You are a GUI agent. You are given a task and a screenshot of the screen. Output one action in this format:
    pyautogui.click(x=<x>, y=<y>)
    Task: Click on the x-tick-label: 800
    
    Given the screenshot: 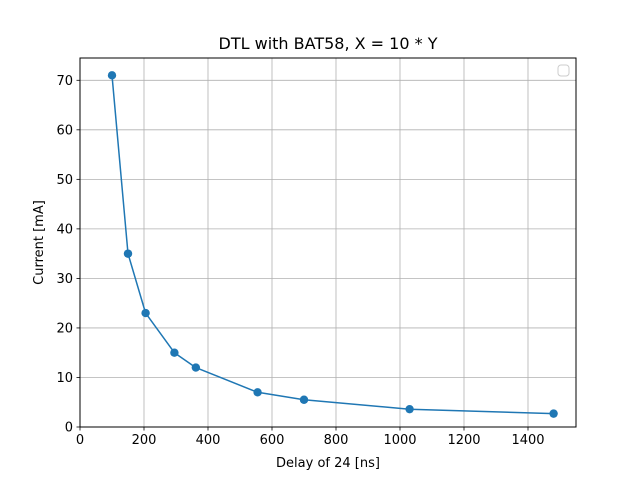 What is the action you would take?
    pyautogui.click(x=336, y=440)
    